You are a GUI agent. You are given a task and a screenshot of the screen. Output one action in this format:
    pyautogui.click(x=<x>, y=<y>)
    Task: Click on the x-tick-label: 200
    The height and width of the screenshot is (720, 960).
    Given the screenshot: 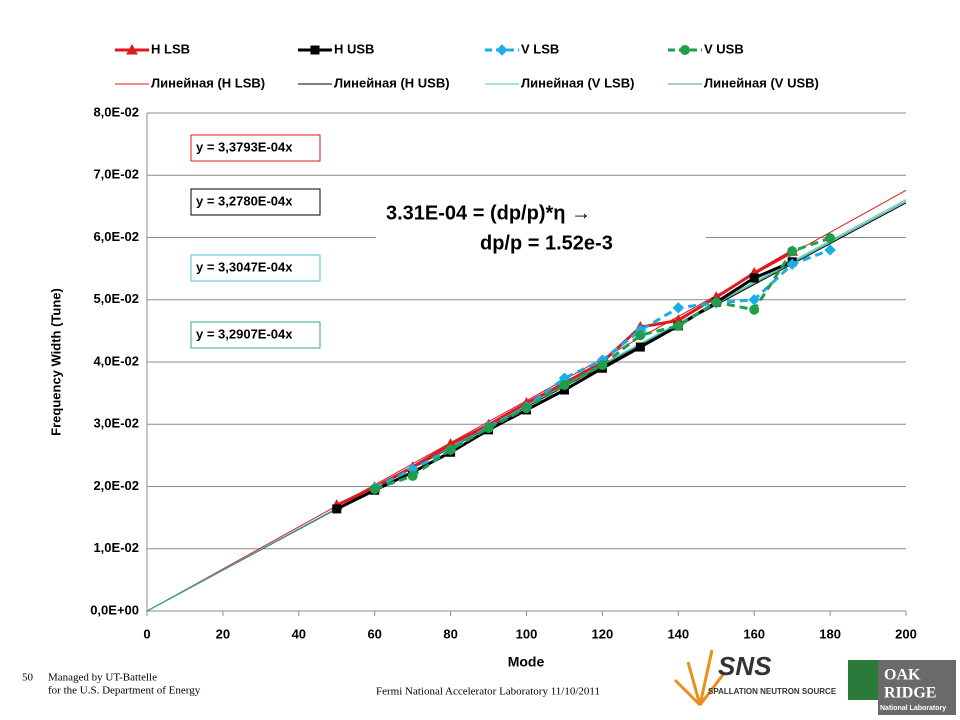 What is the action you would take?
    pyautogui.click(x=906, y=633)
    